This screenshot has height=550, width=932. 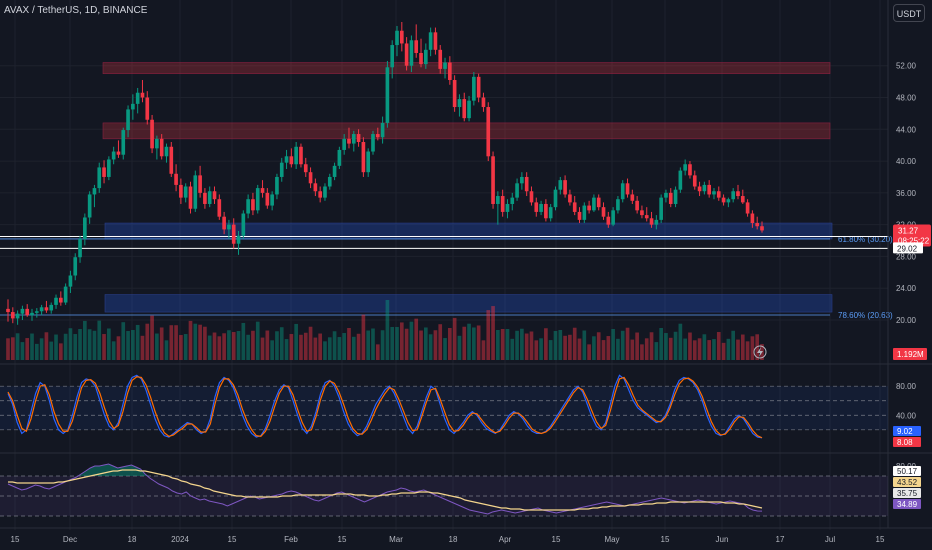 What do you see at coordinates (865, 239) in the screenshot?
I see `fib-level-label: 61.80% (30.20)` at bounding box center [865, 239].